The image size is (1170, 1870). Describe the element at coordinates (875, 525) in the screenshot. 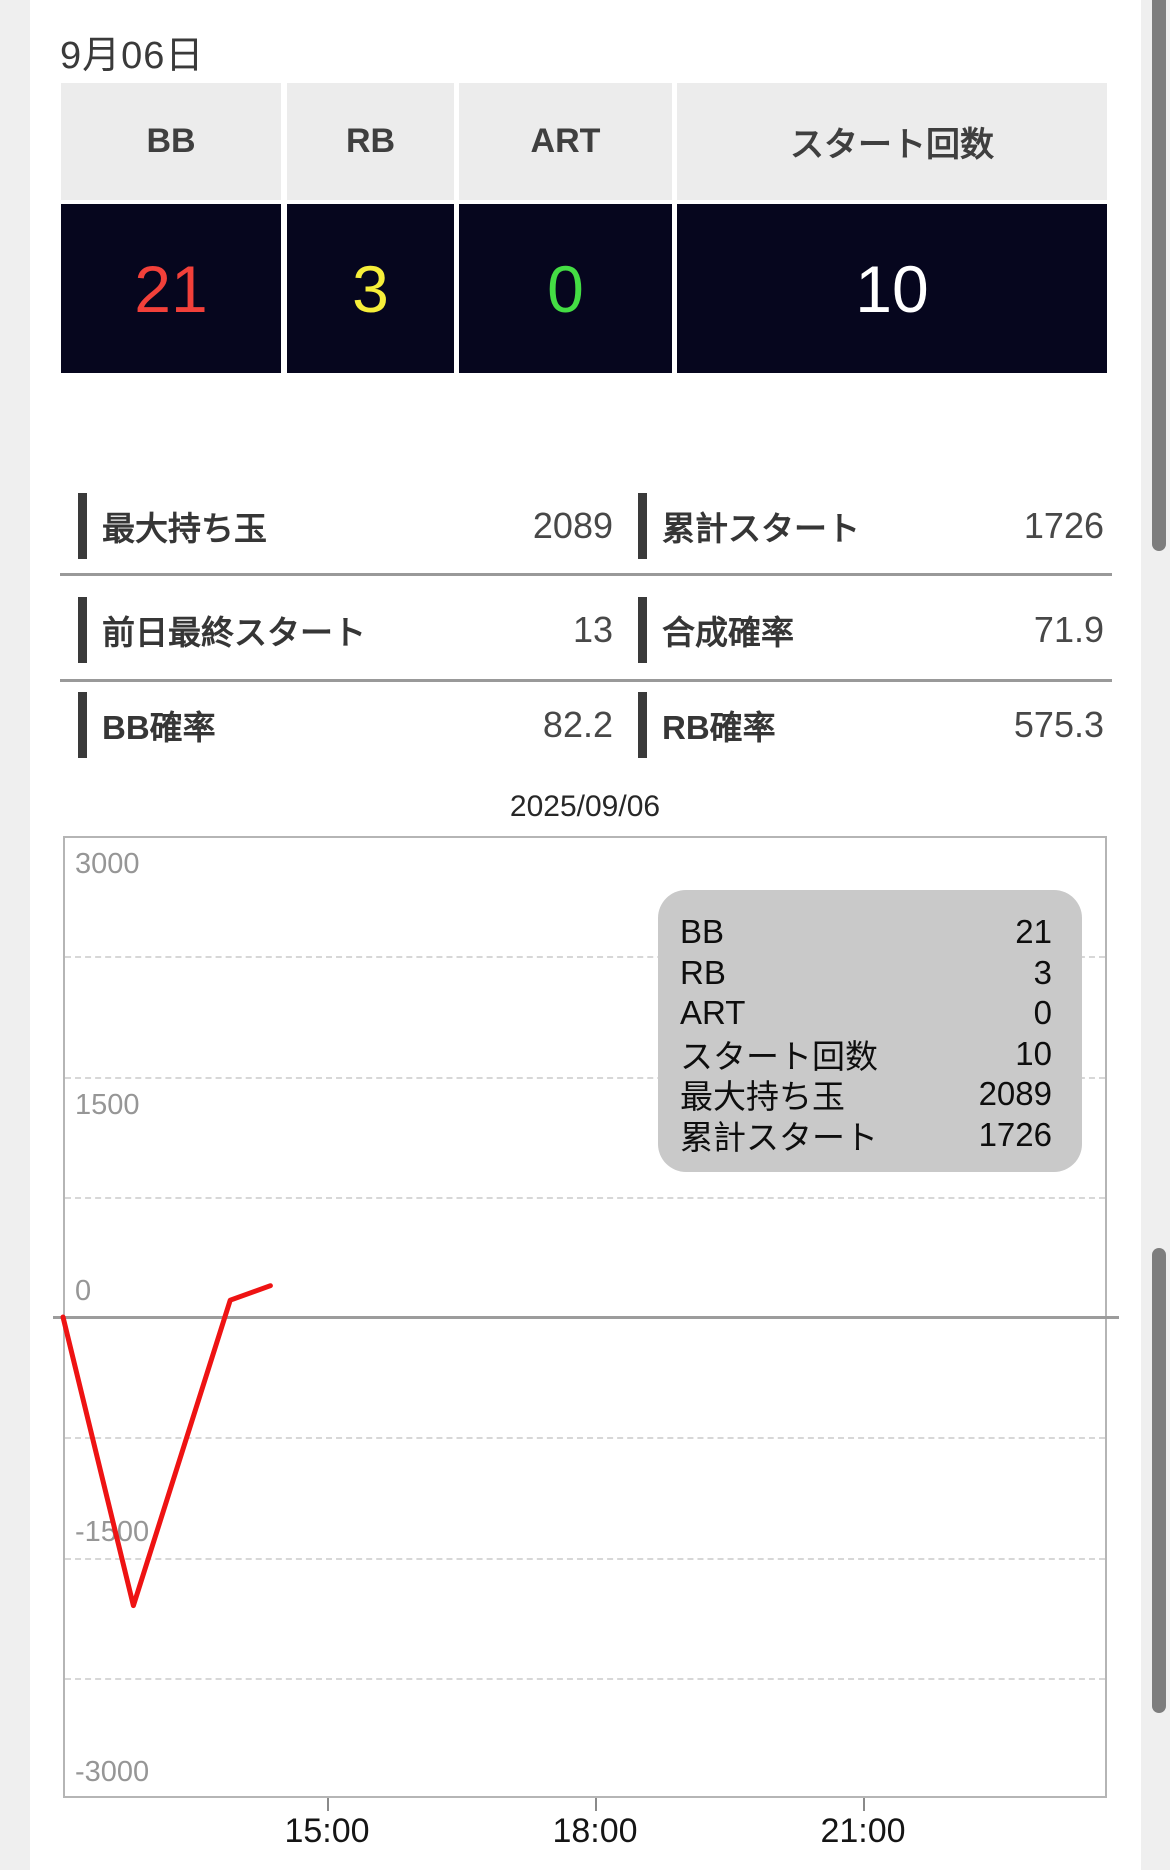

I see `stat-total-start: 累計スタート 1726` at that location.